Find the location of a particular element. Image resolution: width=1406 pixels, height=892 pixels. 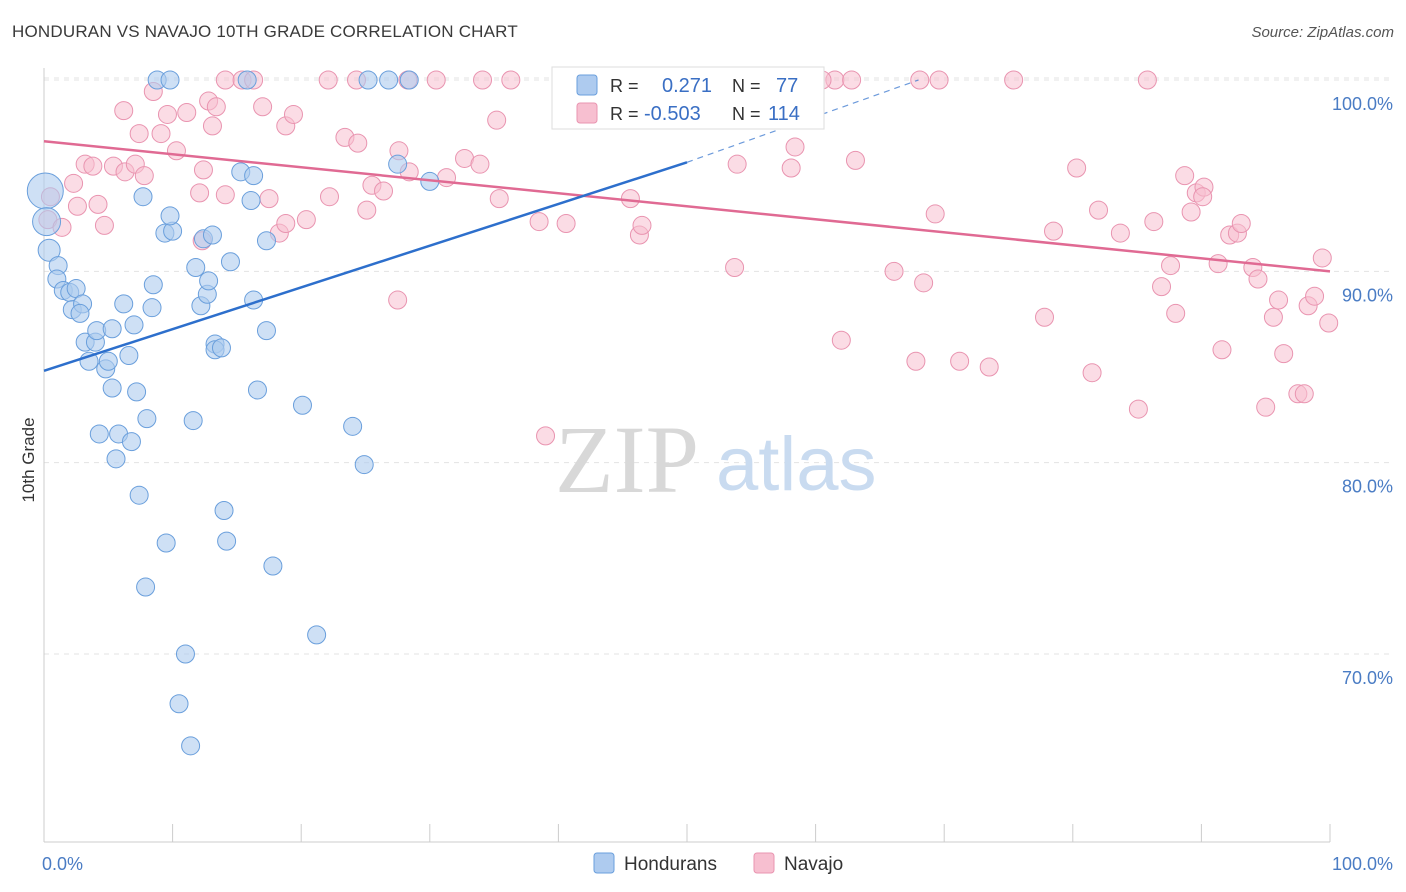

hondurans-trend-line is located at coordinates (365, 267).